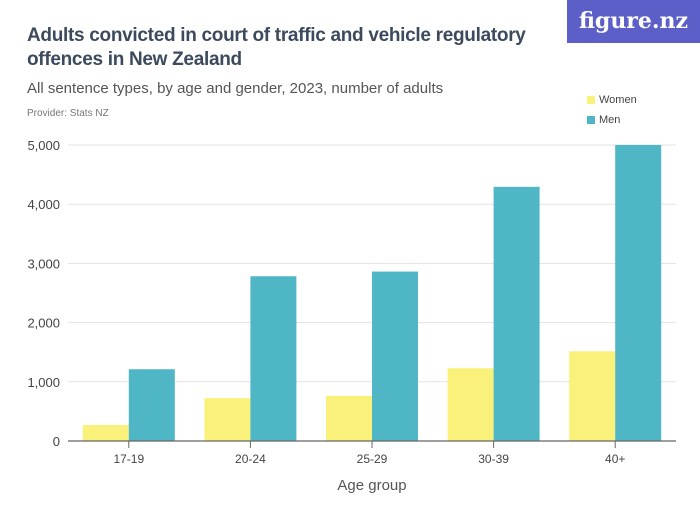  What do you see at coordinates (493, 459) in the screenshot?
I see `x-tick-label: 30-39` at bounding box center [493, 459].